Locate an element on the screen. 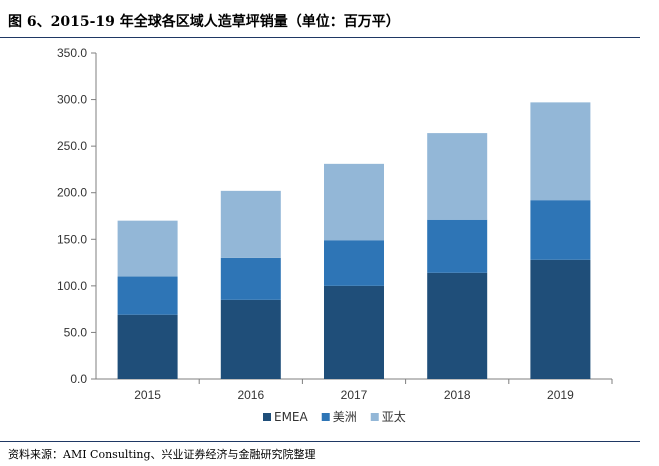  x-tick-label: 2017 is located at coordinates (354, 395).